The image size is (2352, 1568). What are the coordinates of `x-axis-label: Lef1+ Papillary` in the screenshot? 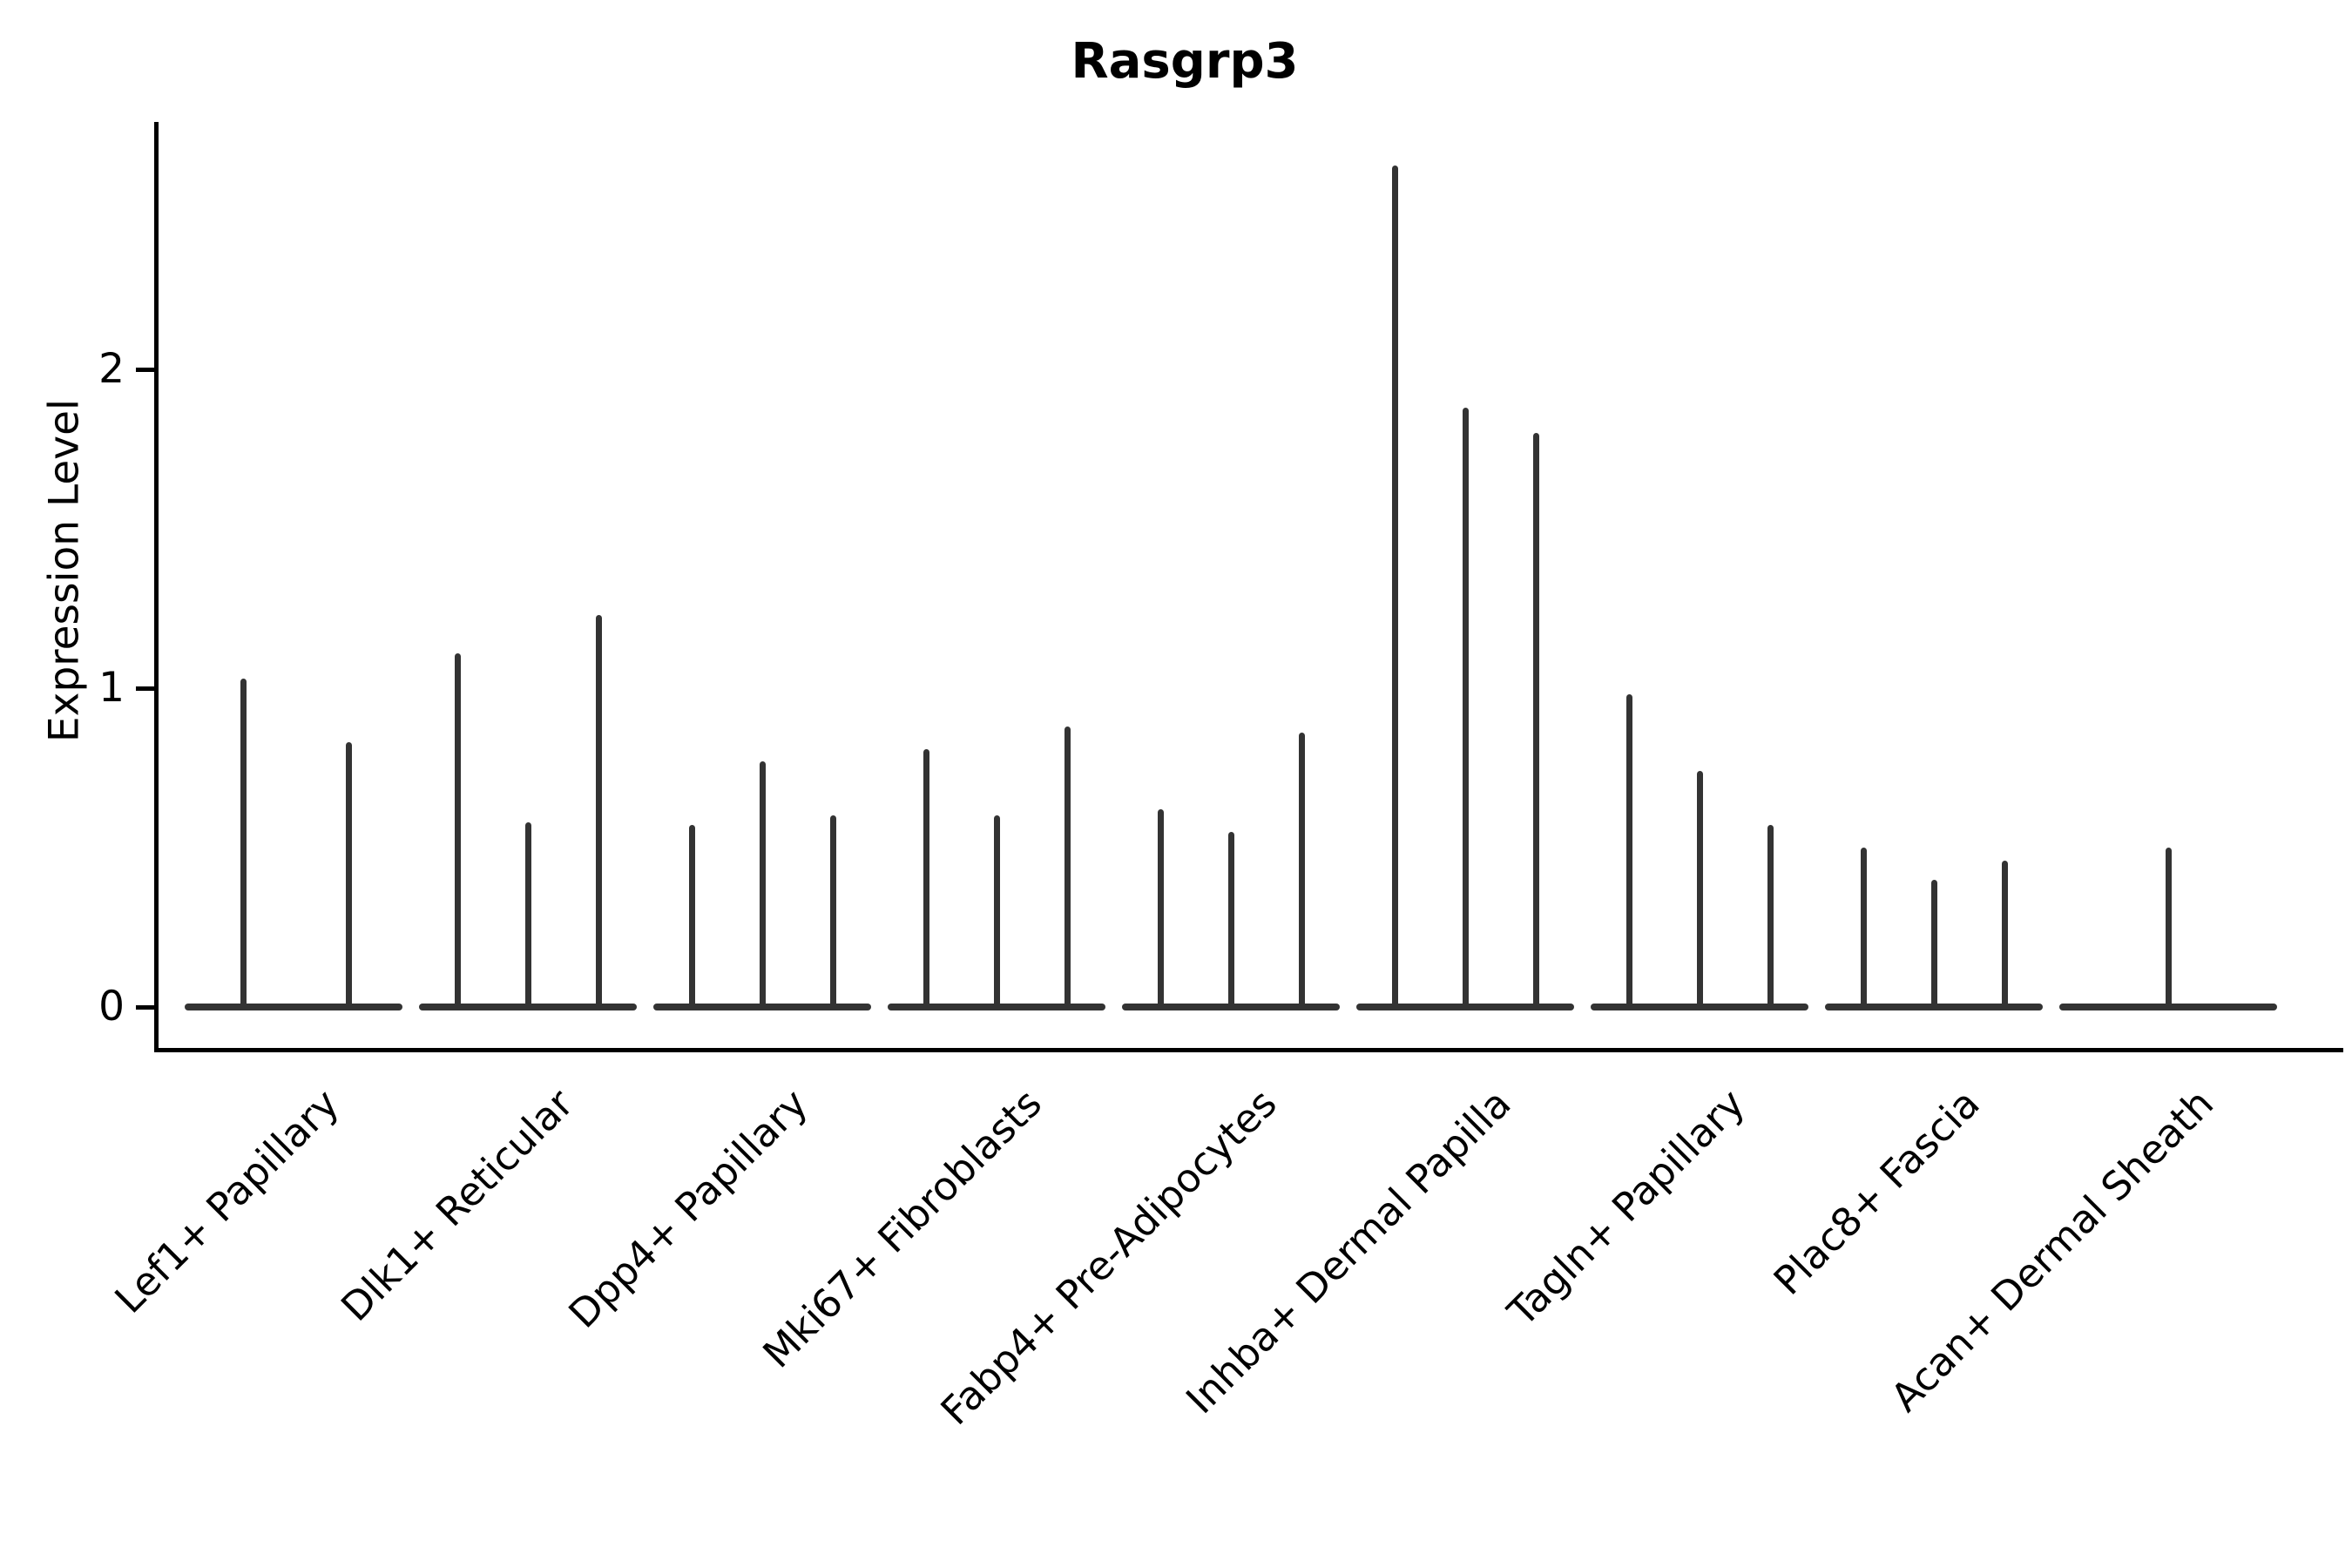 It's located at (226, 1201).